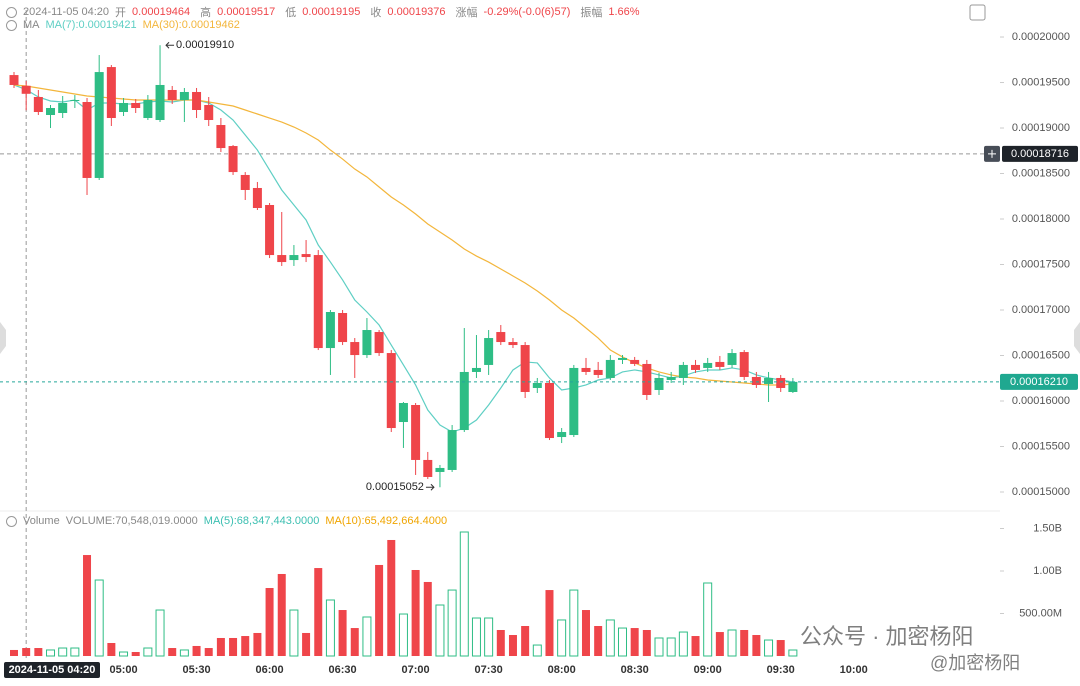 This screenshot has width=1080, height=686. Describe the element at coordinates (206, 13) in the screenshot. I see `field-label: 高` at that location.